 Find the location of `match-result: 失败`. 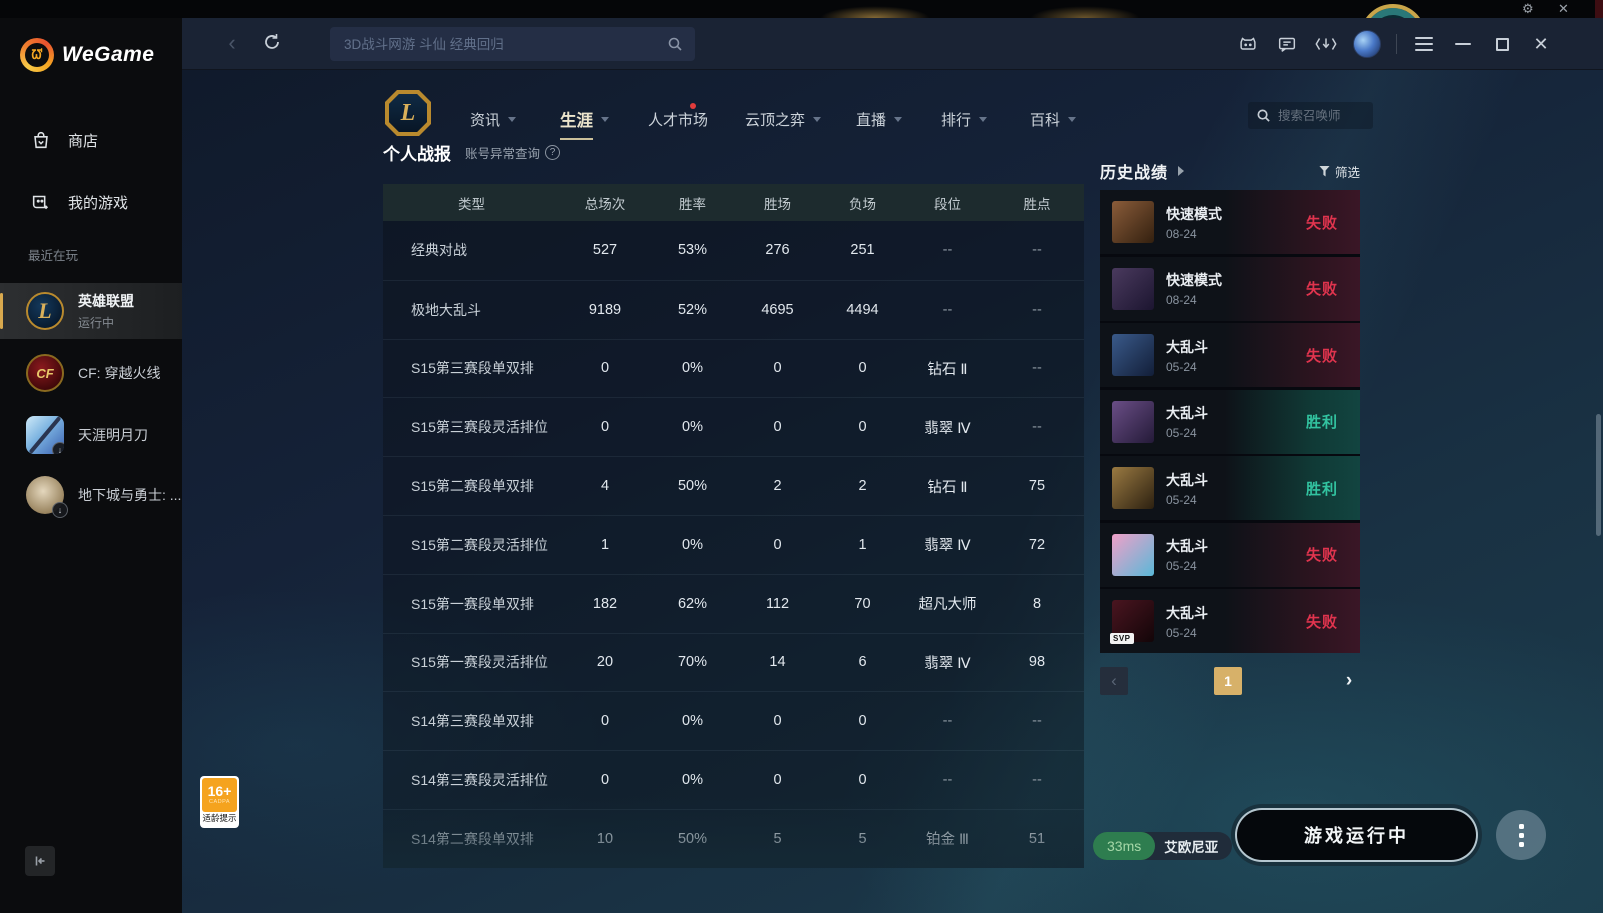

match-result: 失败 is located at coordinates (1321, 555).